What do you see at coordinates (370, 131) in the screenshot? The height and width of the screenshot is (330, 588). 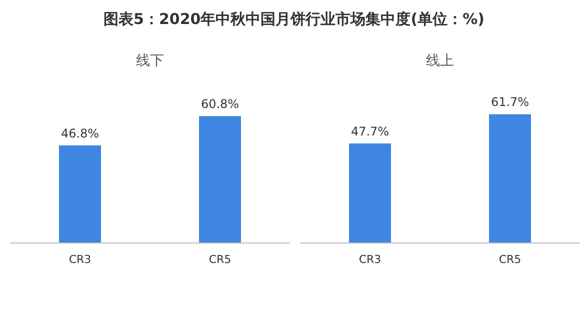 I see `data-label: 47.7%` at bounding box center [370, 131].